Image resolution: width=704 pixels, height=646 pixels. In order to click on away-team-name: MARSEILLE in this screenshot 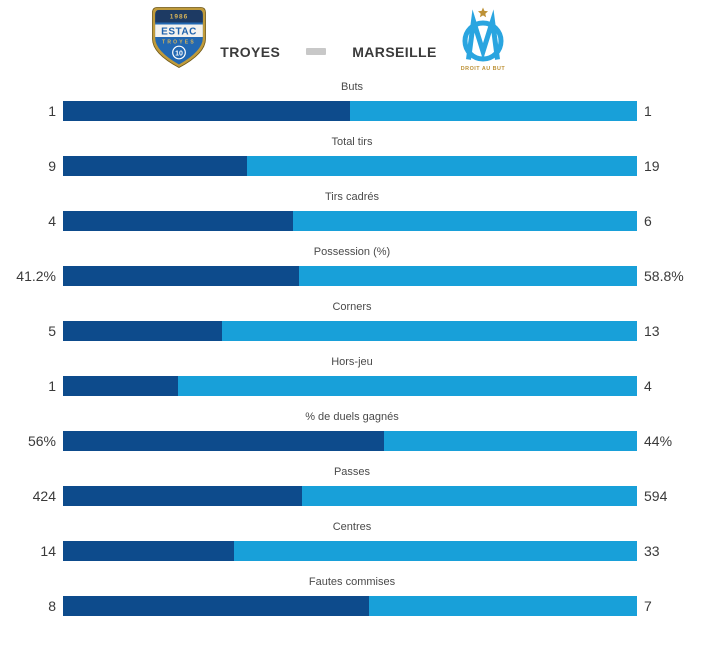, I will do `click(394, 51)`.